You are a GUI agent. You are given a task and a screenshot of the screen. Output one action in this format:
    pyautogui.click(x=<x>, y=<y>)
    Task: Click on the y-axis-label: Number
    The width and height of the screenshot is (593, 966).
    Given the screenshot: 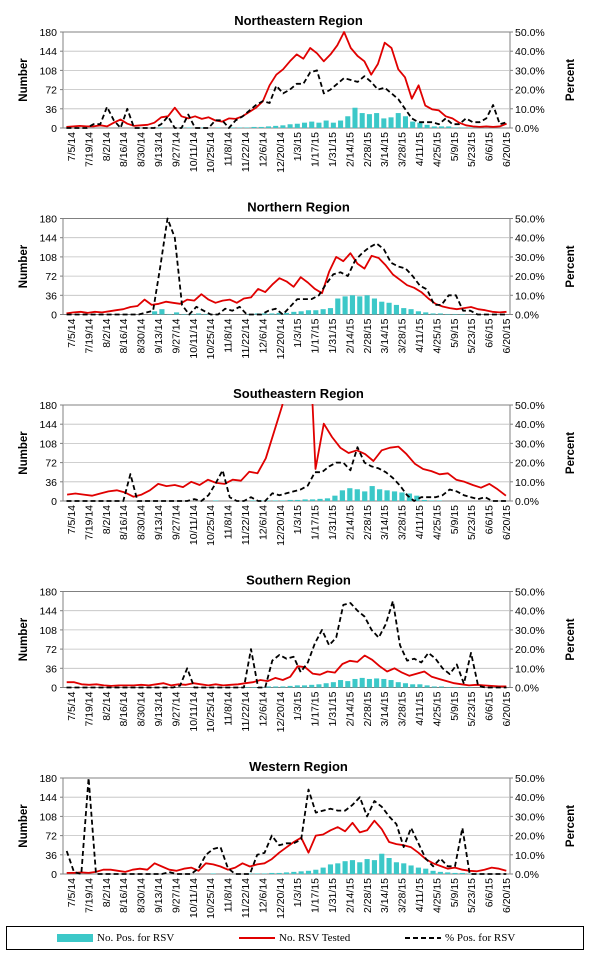 What is the action you would take?
    pyautogui.click(x=24, y=80)
    